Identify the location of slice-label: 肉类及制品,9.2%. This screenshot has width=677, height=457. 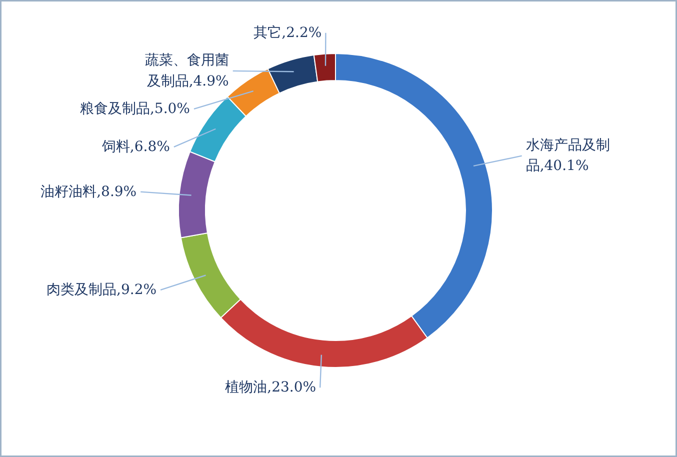
(101, 290).